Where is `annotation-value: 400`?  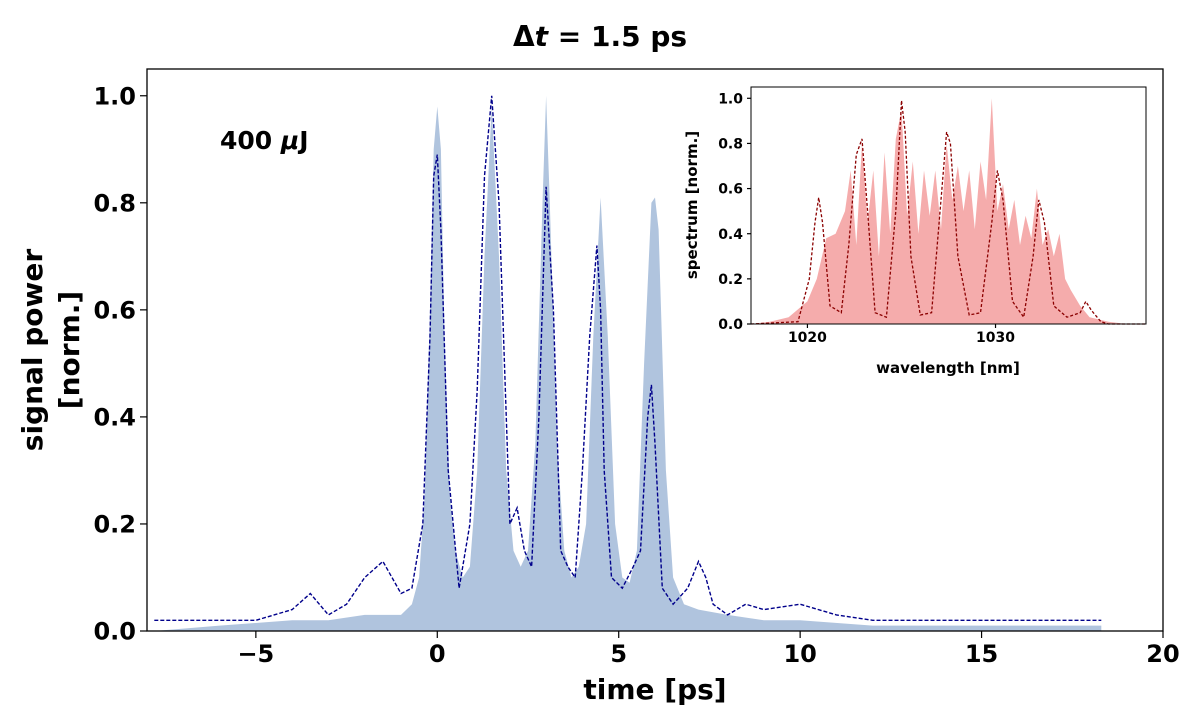
annotation-value: 400 is located at coordinates (250, 140).